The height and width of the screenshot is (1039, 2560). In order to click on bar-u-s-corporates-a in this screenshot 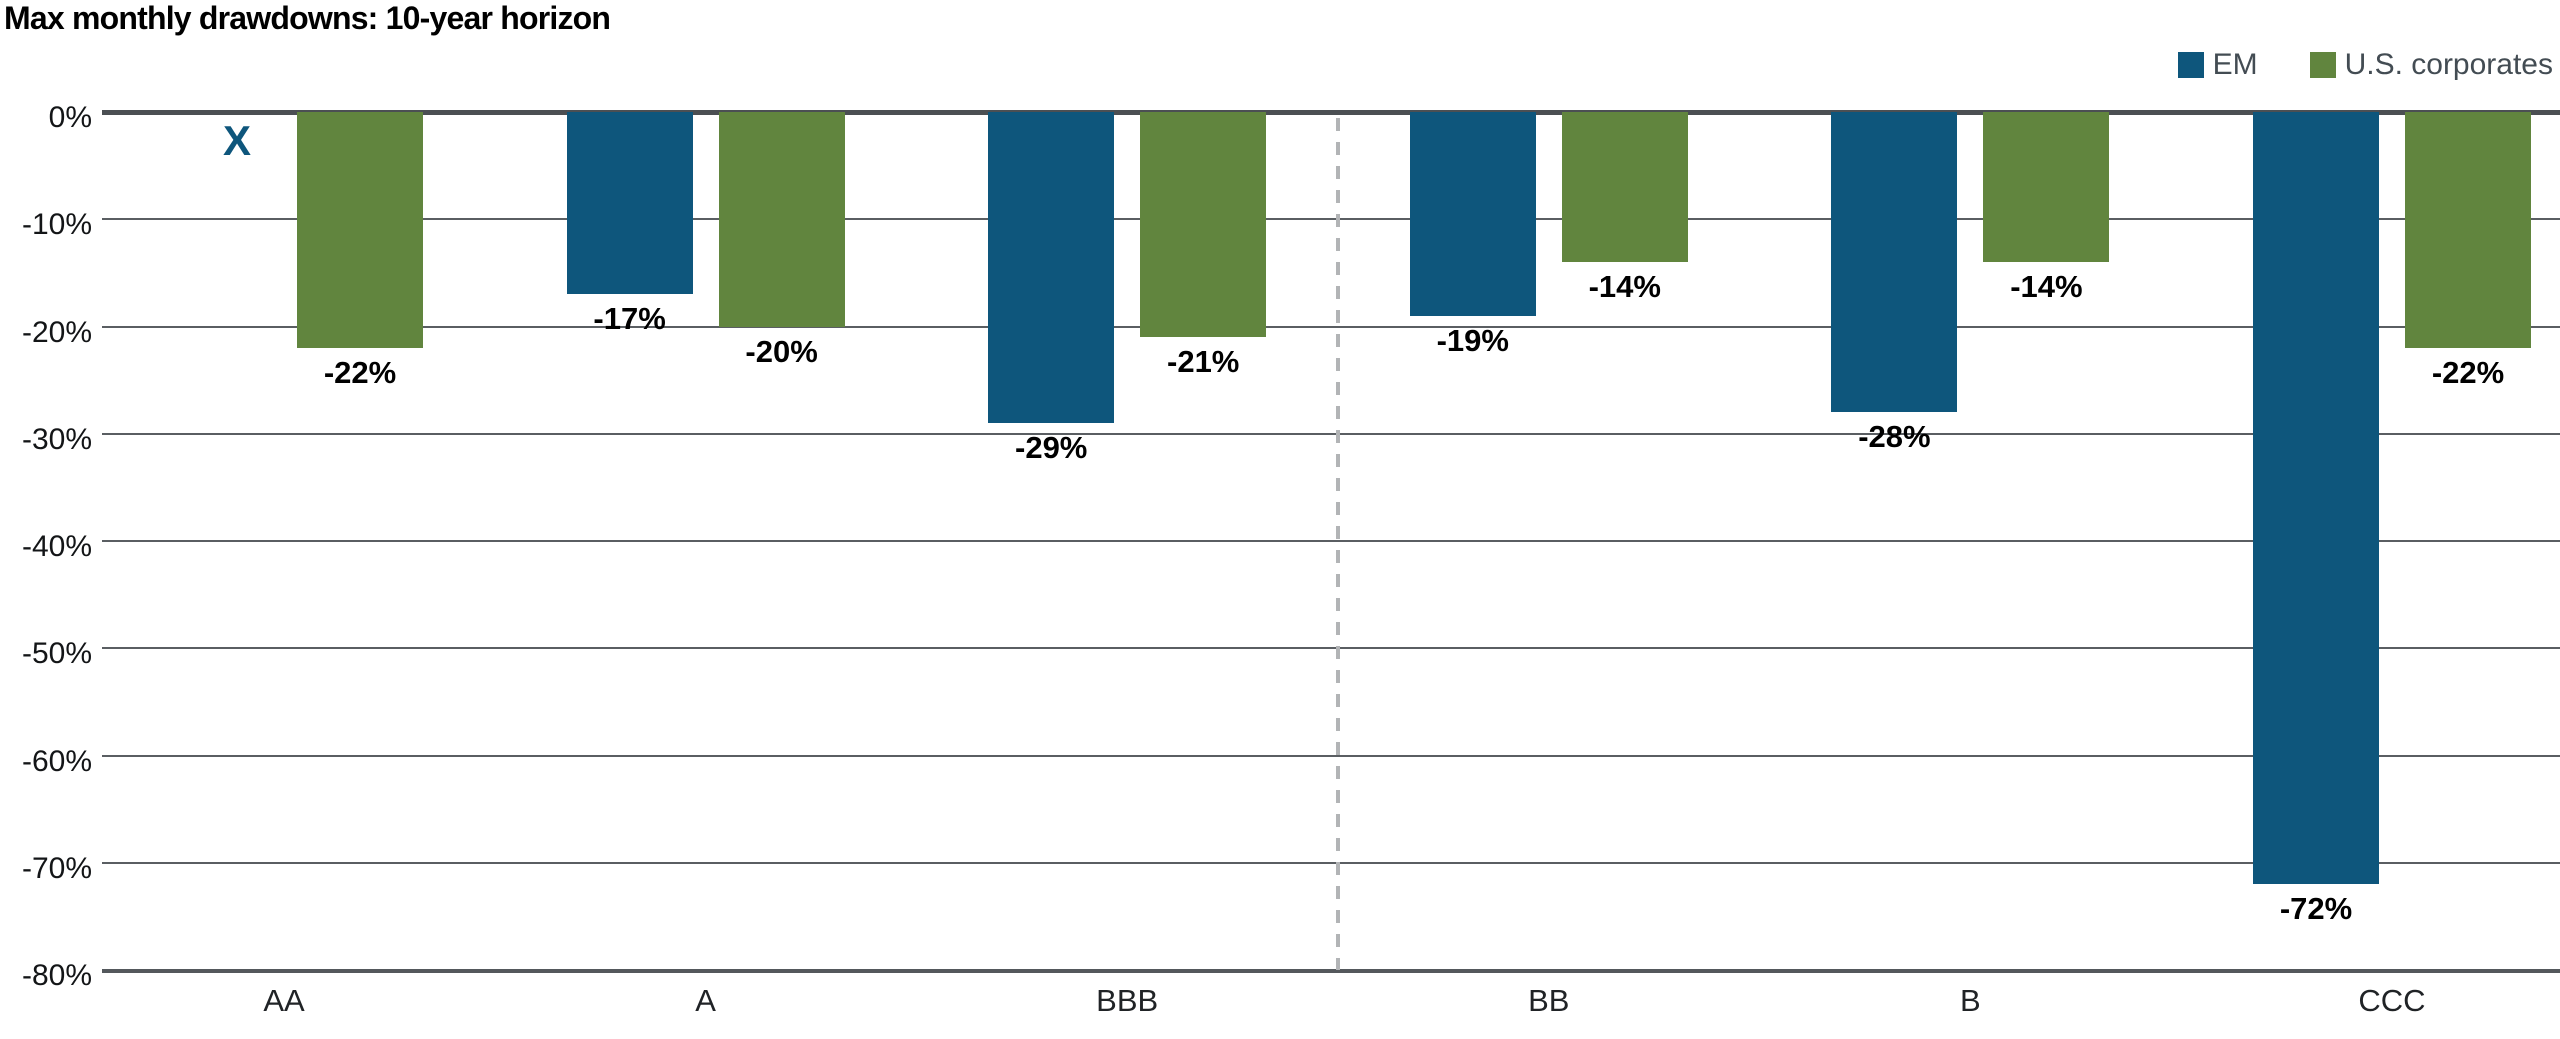, I will do `click(781, 219)`.